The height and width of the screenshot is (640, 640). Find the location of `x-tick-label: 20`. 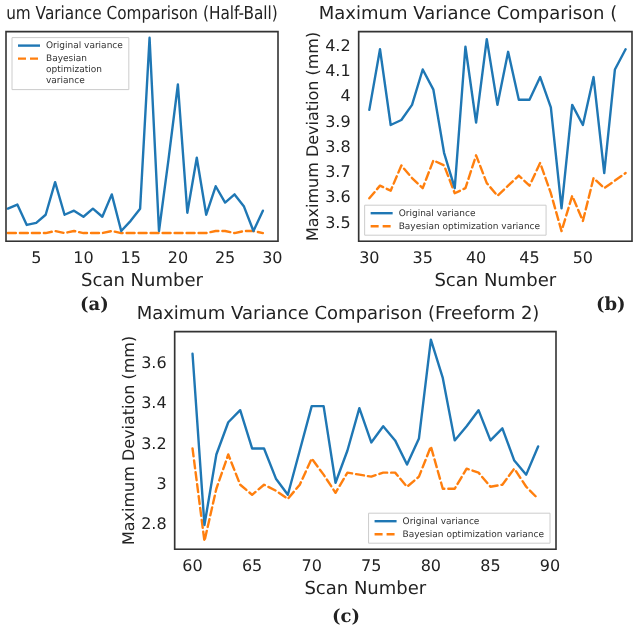

x-tick-label: 20 is located at coordinates (178, 257).